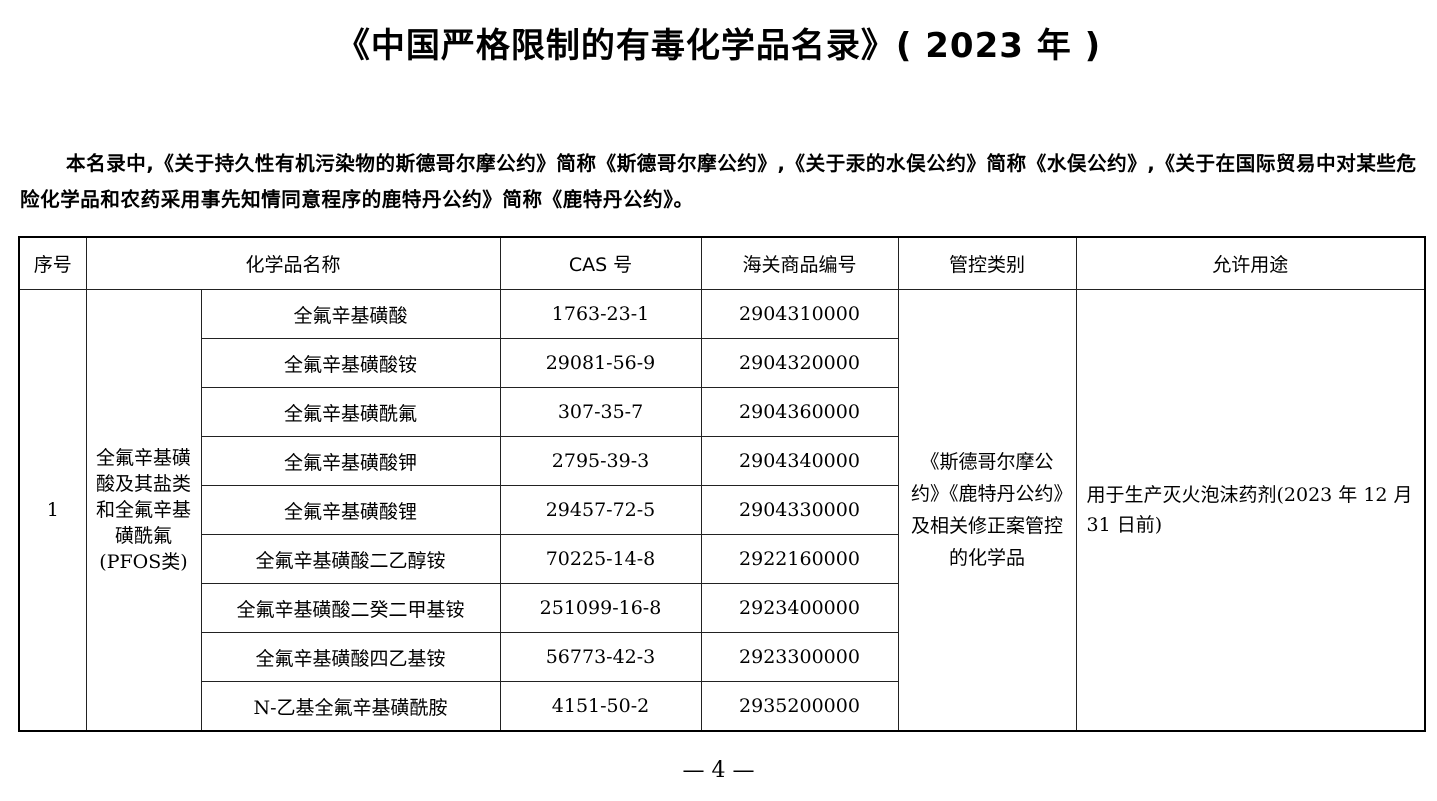 This screenshot has width=1437, height=801. Describe the element at coordinates (600, 461) in the screenshot. I see `cas-number: 2795-39-3` at that location.